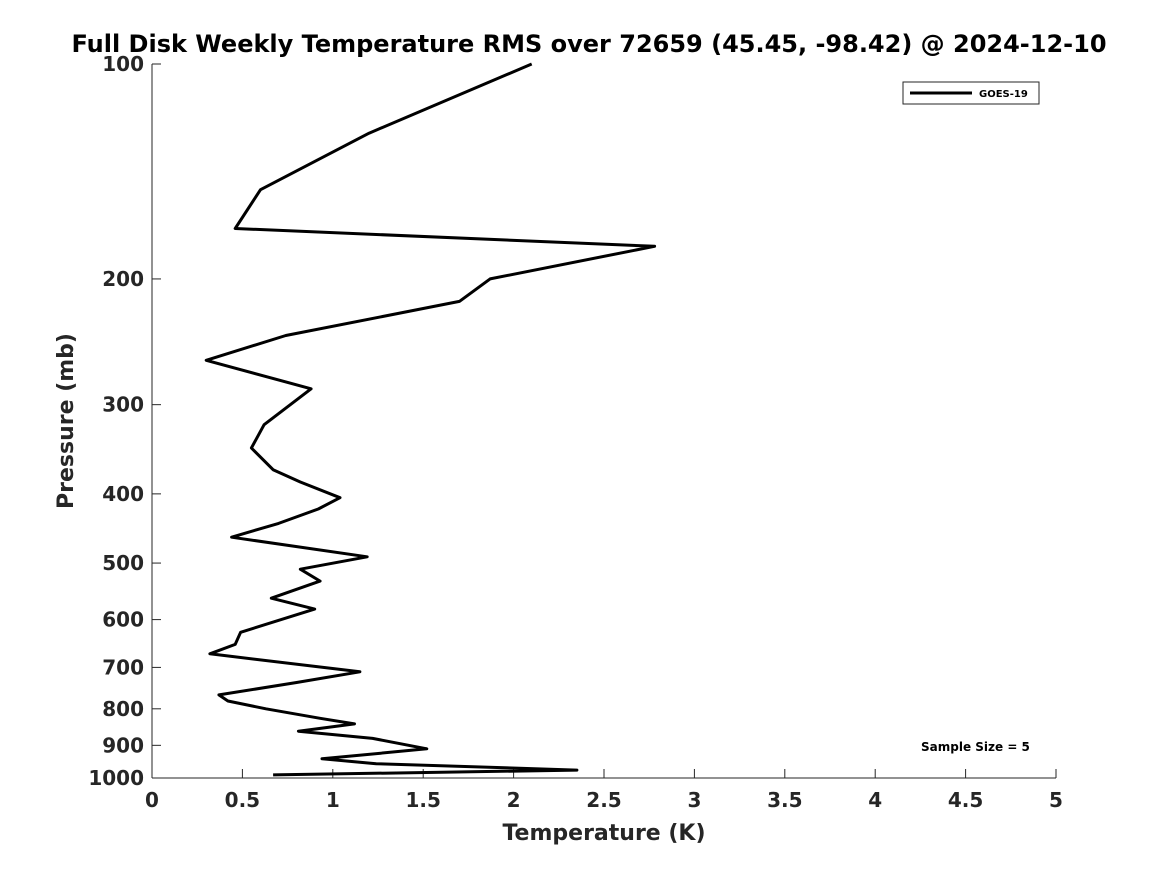 This screenshot has width=1167, height=875. What do you see at coordinates (124, 421) in the screenshot?
I see `y-axis-ticks: 100 200 300 400 500 600 700 800 900 1000` at bounding box center [124, 421].